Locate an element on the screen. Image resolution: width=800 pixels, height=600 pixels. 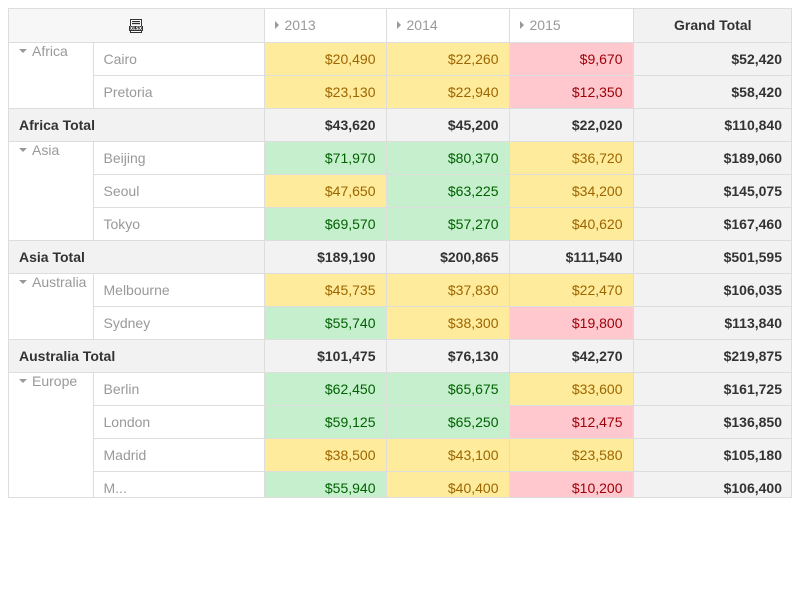
city-row: Madrid $38,500 $43,100 $23,580 $105,180 is located at coordinates (400, 454).